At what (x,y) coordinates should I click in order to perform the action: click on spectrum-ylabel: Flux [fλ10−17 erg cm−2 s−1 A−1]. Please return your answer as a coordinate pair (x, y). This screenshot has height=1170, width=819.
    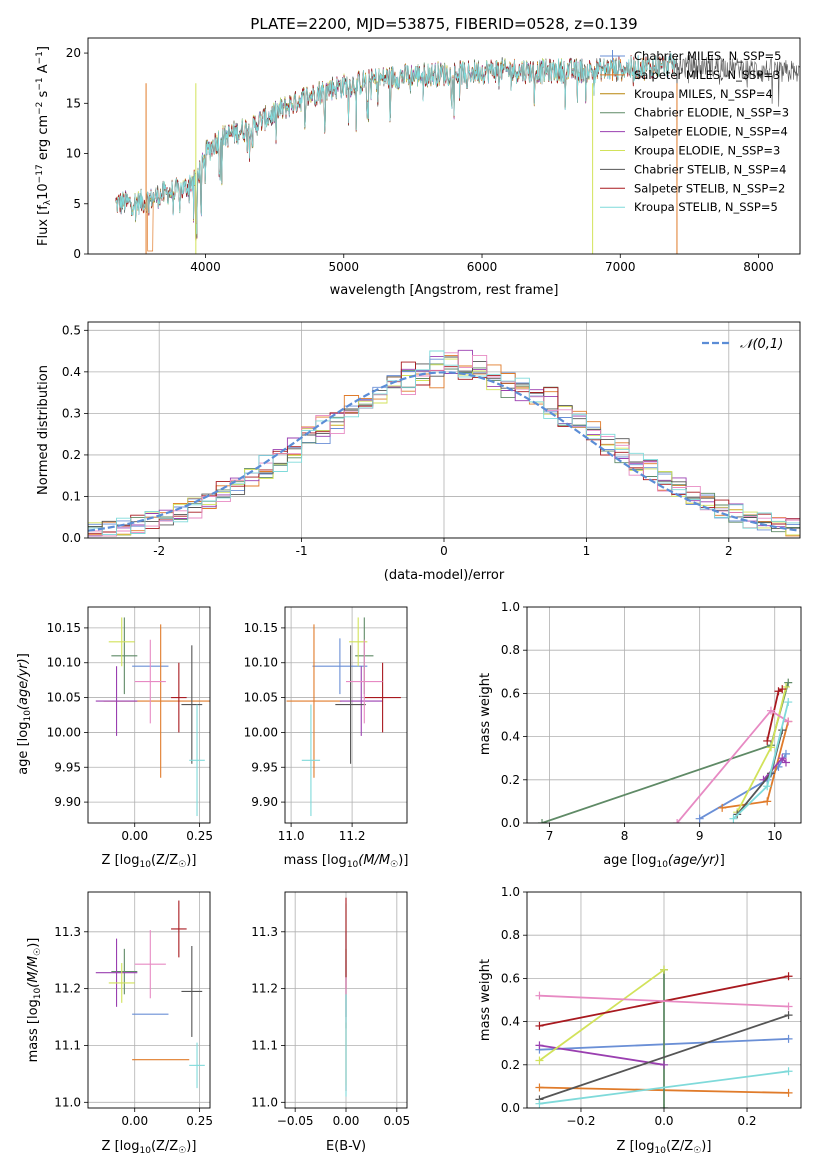
    Looking at the image, I should click on (44, 146).